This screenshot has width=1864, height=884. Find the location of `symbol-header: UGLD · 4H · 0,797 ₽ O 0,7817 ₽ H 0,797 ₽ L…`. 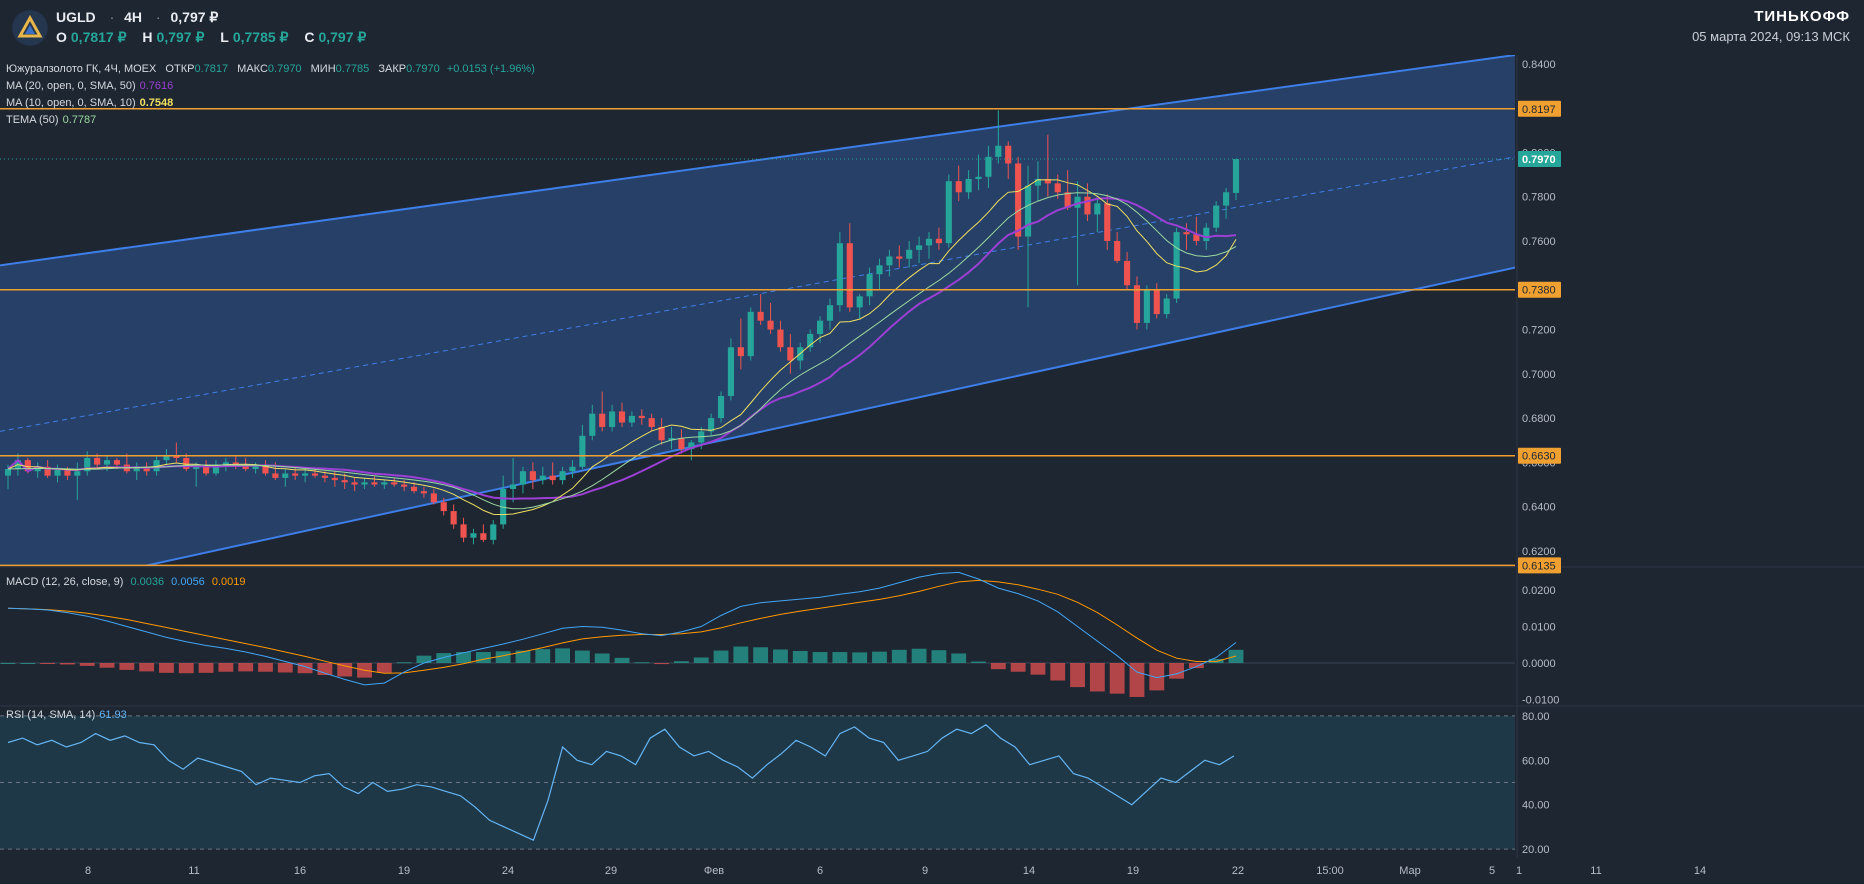

symbol-header: UGLD · 4H · 0,797 ₽ O 0,7817 ₽ H 0,797 ₽ L… is located at coordinates (932, 28).